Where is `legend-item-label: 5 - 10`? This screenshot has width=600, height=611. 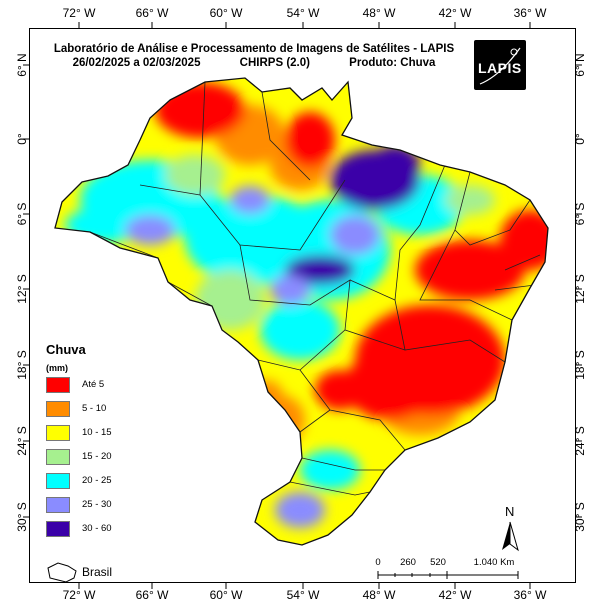
legend-item-label: 5 - 10 is located at coordinates (94, 408).